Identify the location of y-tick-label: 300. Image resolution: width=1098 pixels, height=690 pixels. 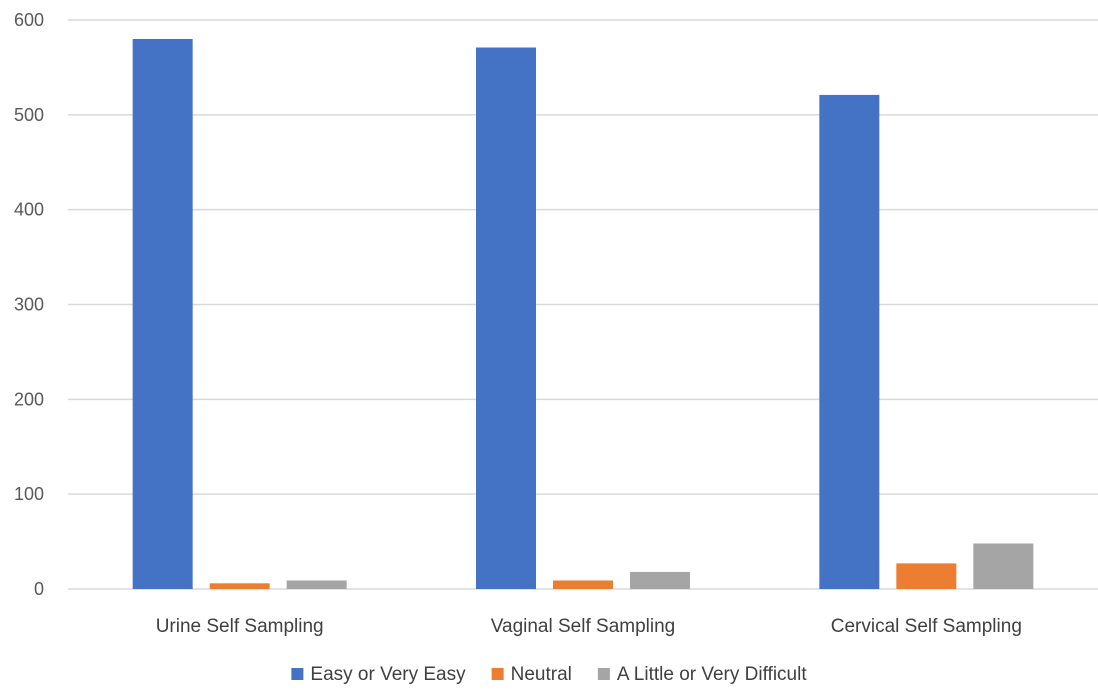
(29, 305).